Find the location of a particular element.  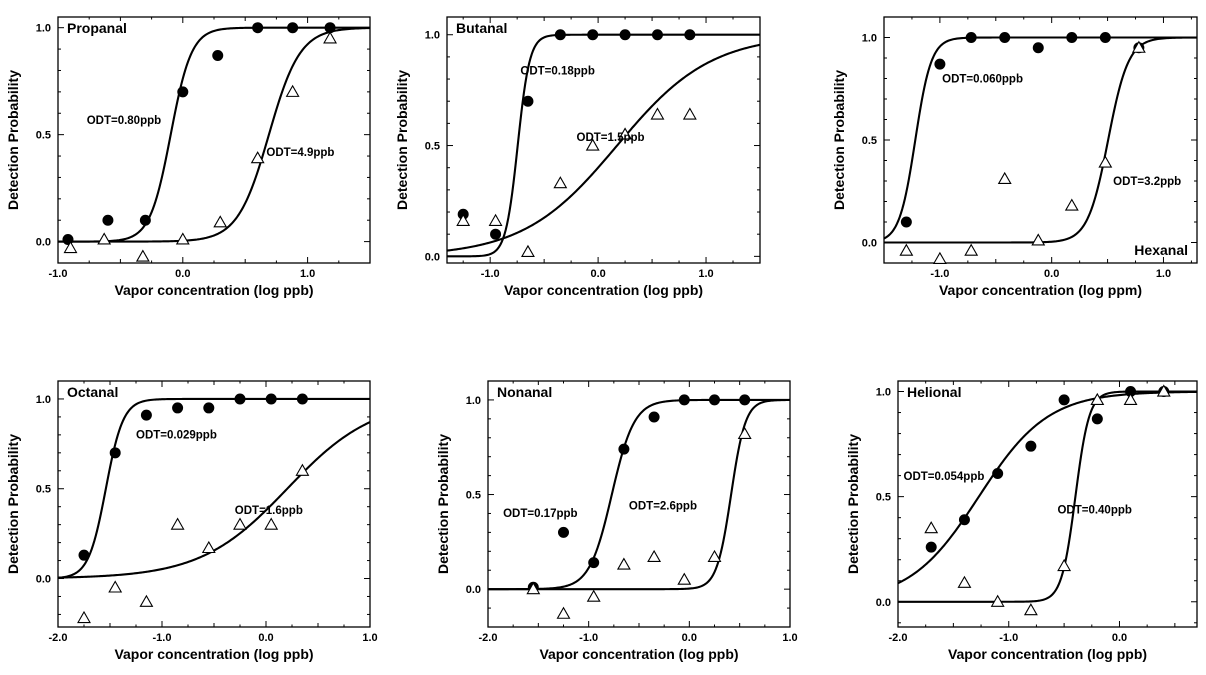

chart-title: Hexanal is located at coordinates (1161, 250).